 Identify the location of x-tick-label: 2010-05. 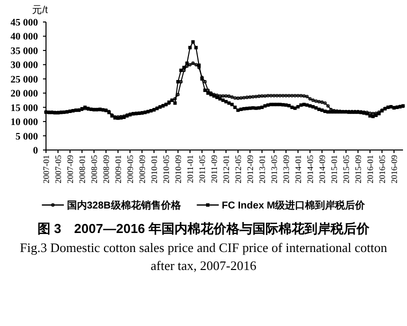
(166, 169).